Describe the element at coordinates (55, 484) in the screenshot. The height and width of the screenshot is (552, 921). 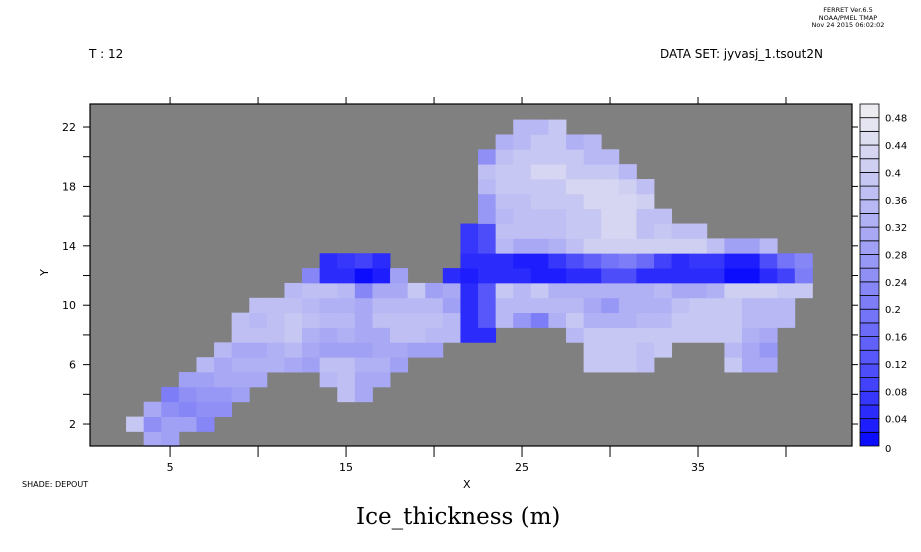
I see `shade-label: SHADE: DEPOUT` at that location.